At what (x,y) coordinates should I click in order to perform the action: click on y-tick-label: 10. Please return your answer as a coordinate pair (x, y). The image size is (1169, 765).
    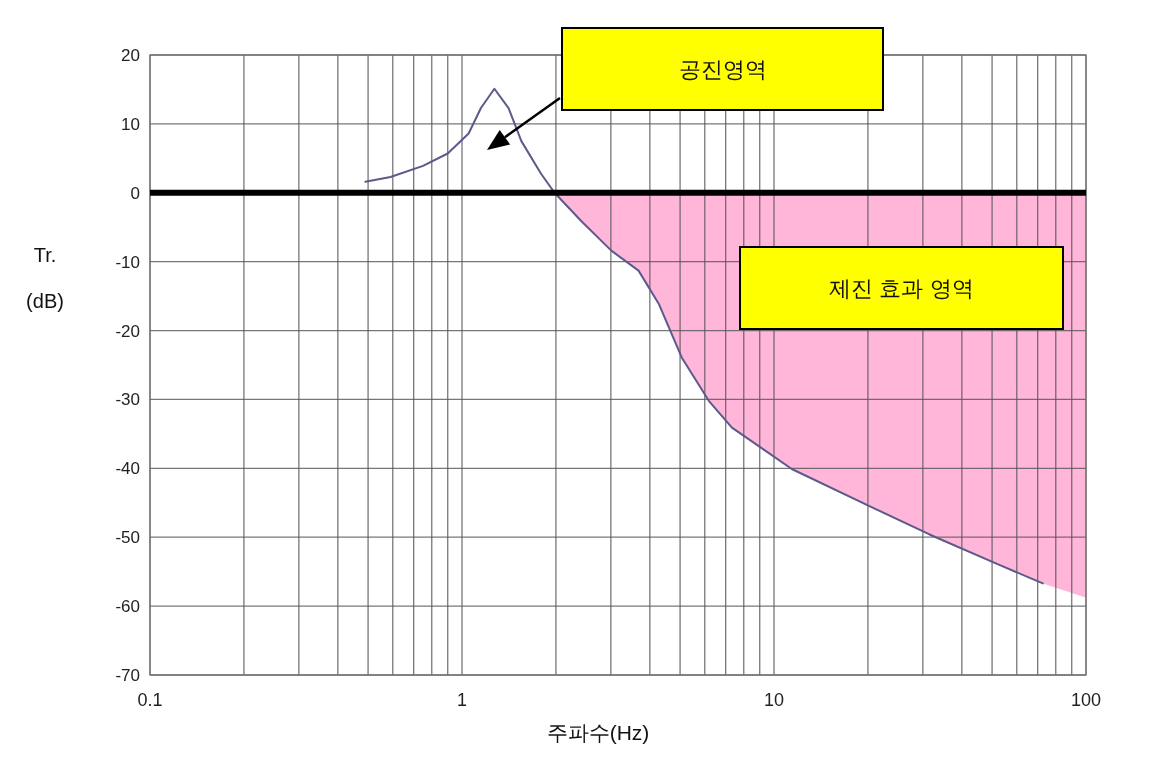
    Looking at the image, I should click on (130, 124).